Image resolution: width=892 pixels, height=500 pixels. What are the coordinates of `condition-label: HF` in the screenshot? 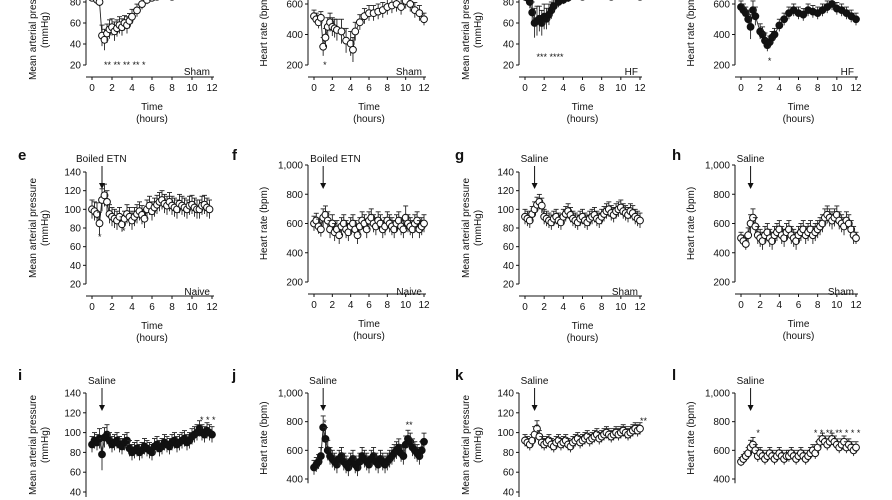 It's located at (847, 72).